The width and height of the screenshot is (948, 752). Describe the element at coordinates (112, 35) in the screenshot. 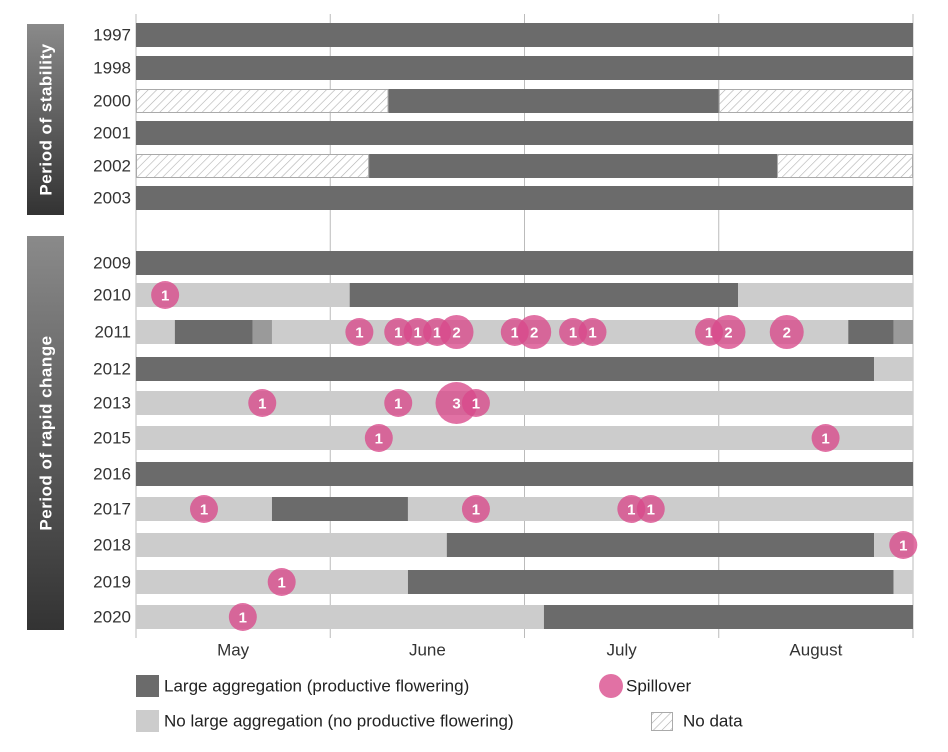

I see `year-label: 1997` at that location.